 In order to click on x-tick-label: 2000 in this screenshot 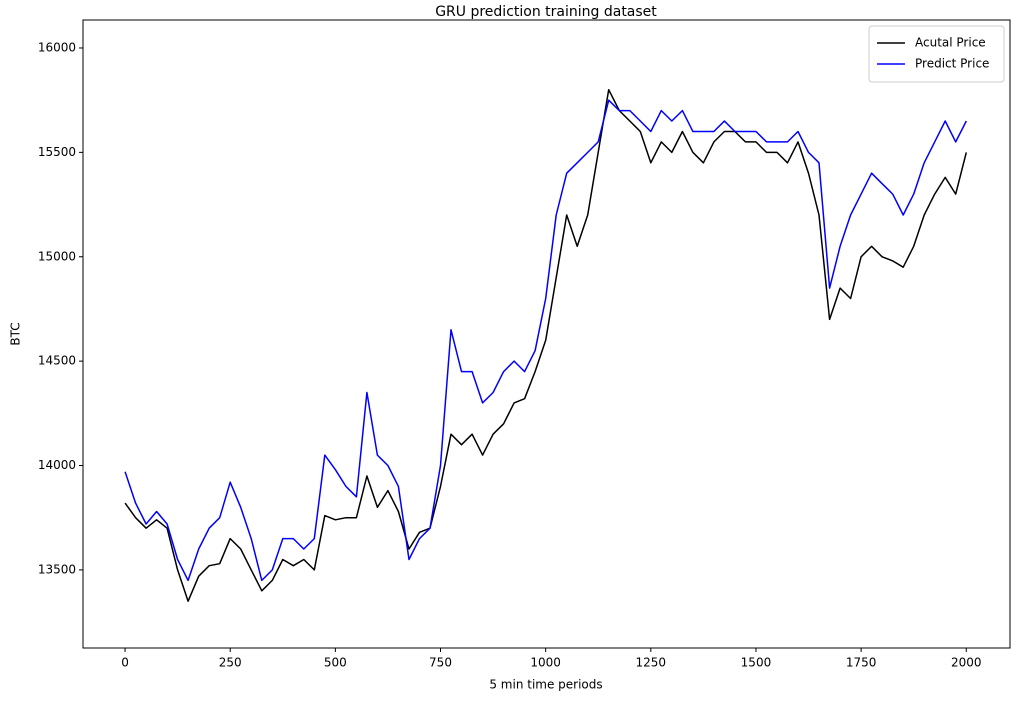, I will do `click(966, 663)`.